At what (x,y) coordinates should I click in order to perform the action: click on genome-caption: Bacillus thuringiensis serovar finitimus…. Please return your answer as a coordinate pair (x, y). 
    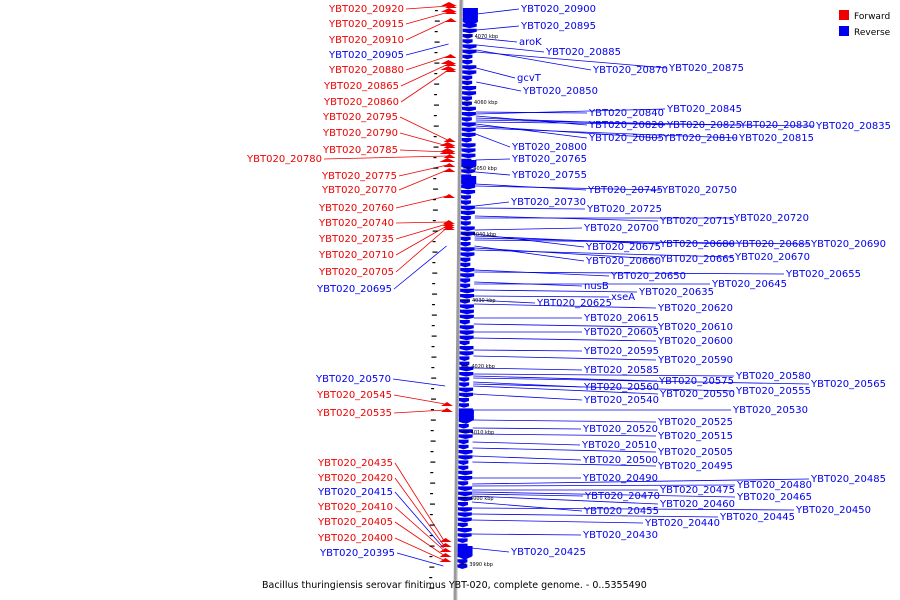
    Looking at the image, I should click on (454, 585).